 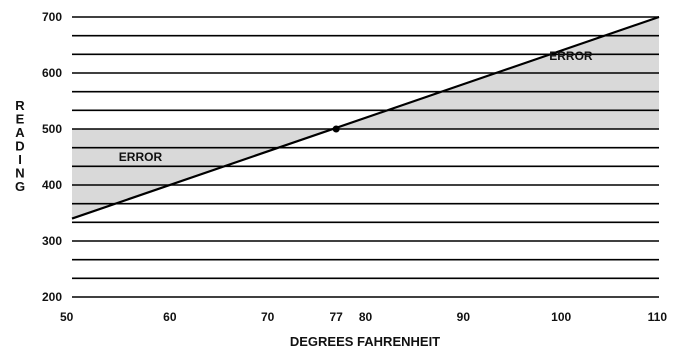 I want to click on reference-point, so click(x=336, y=129).